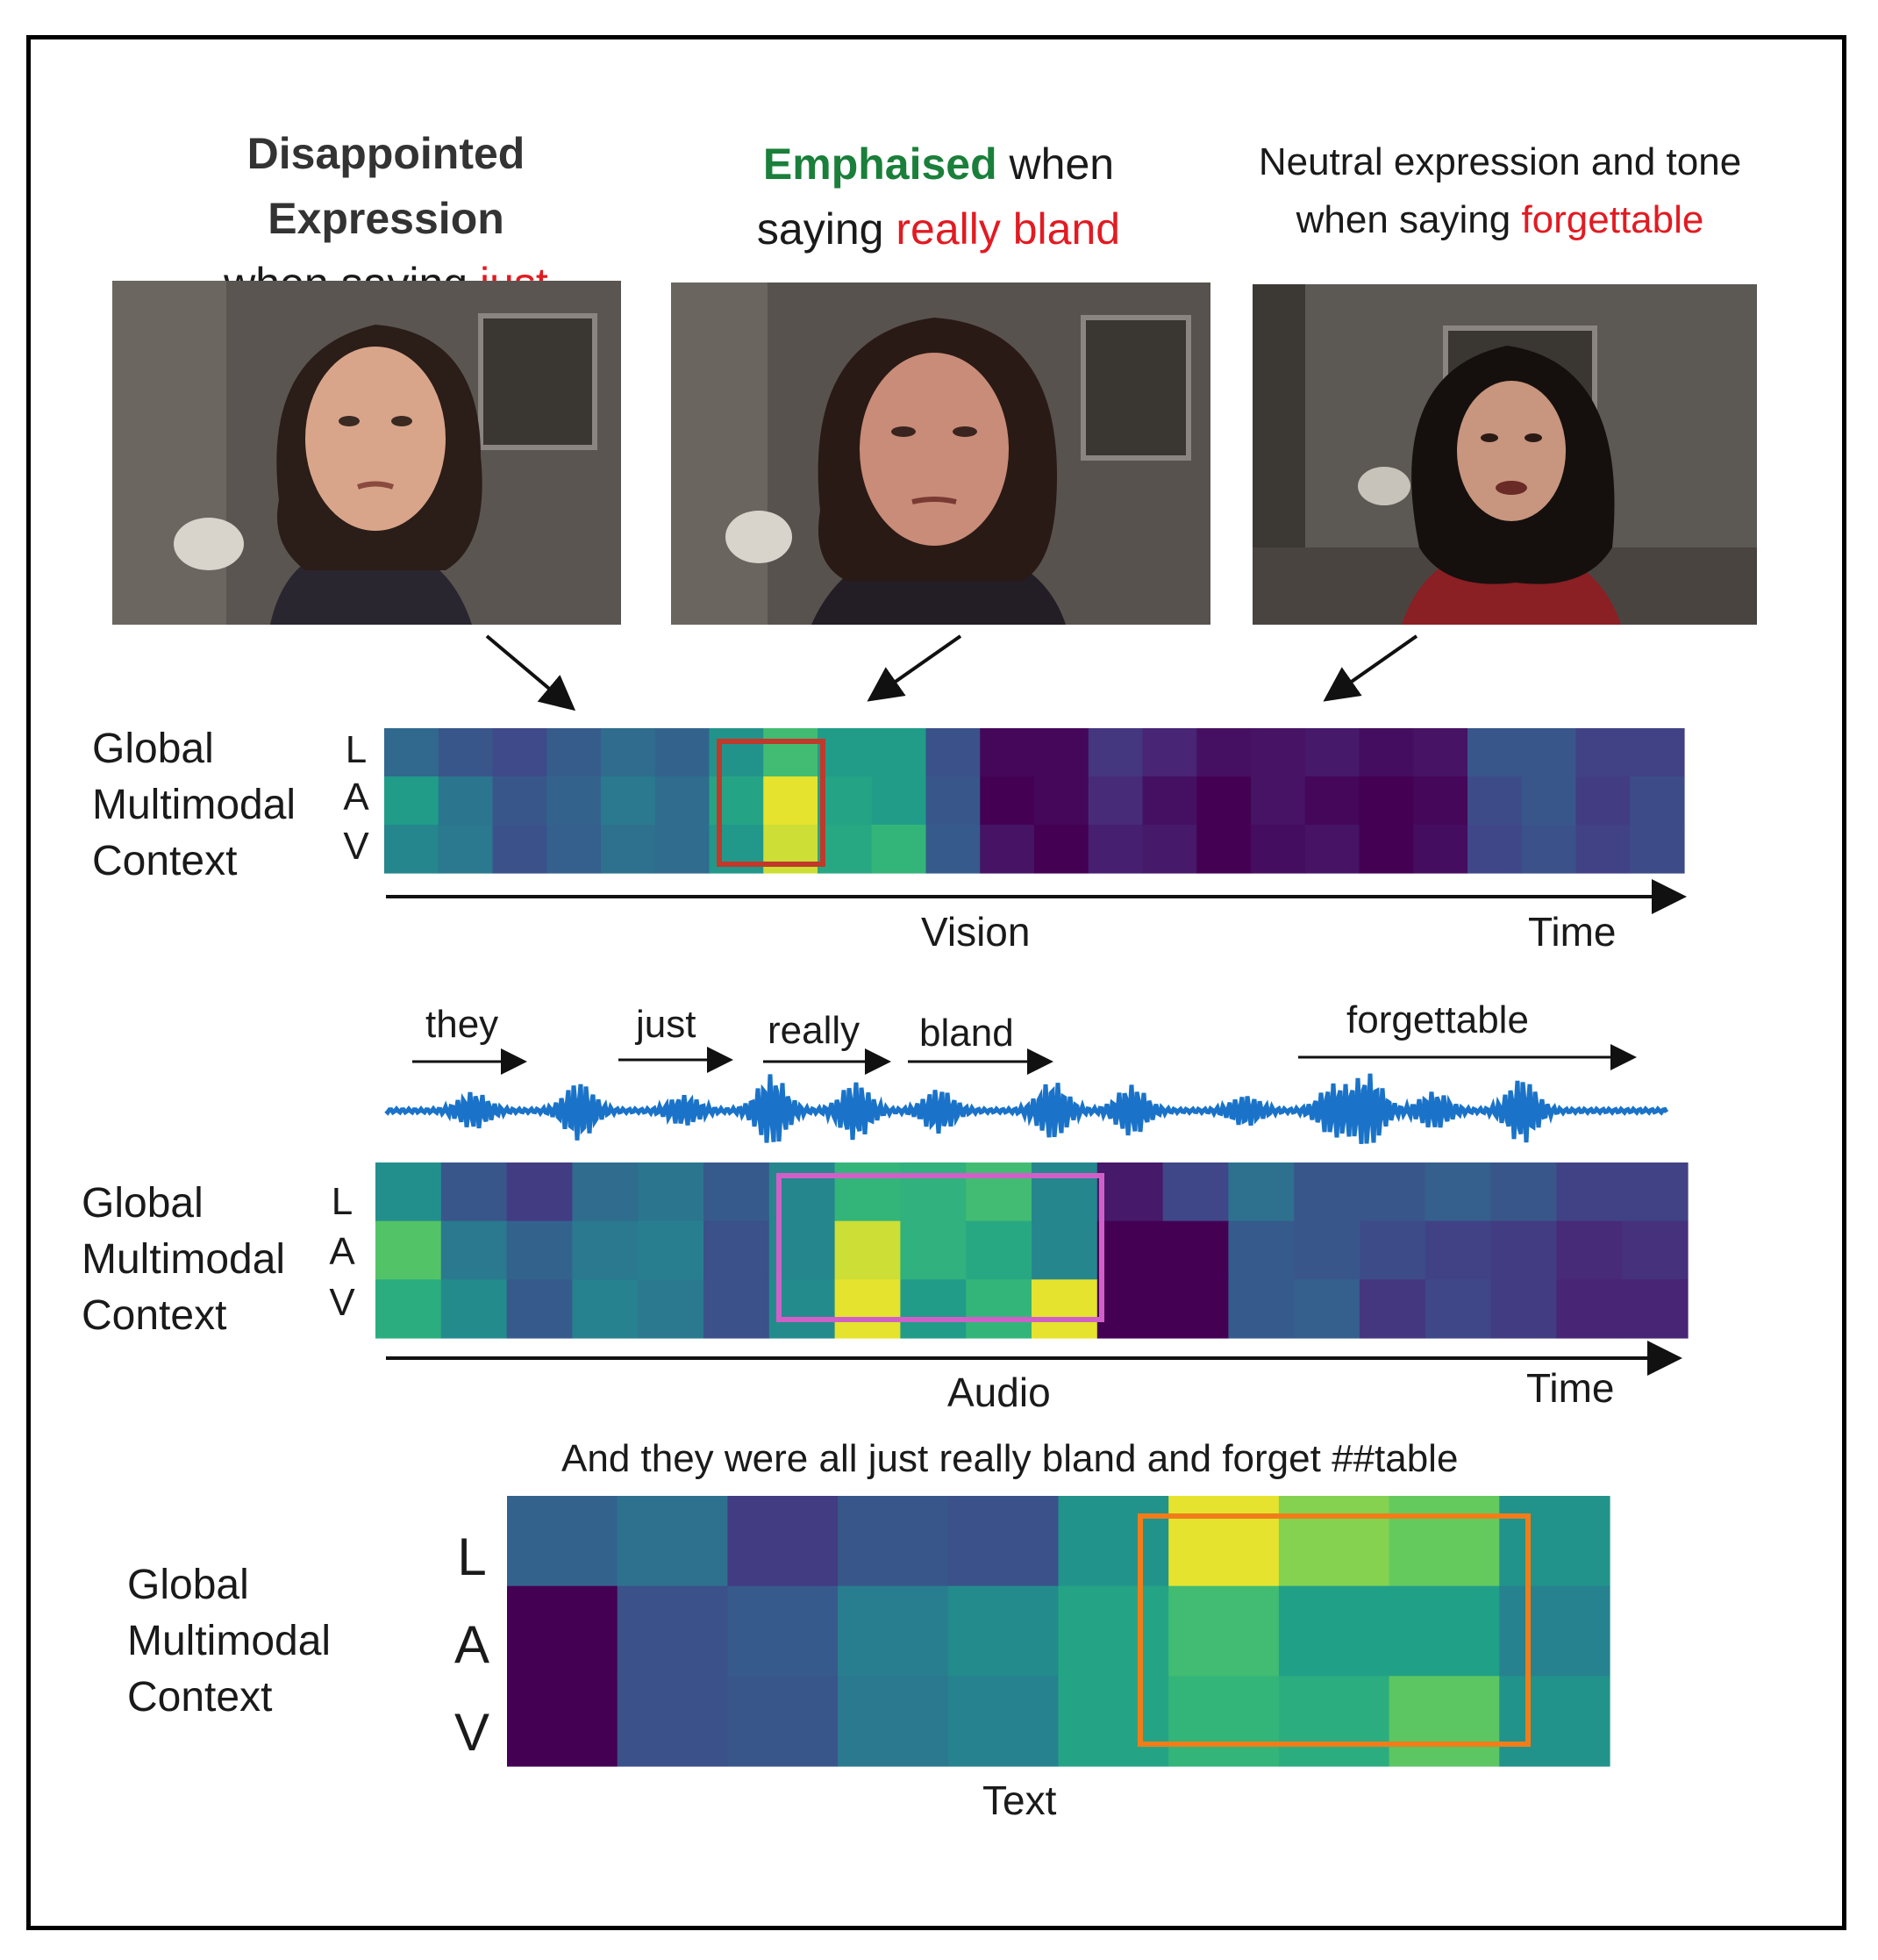 The width and height of the screenshot is (1878, 1960). What do you see at coordinates (562, 1541) in the screenshot?
I see `text-cell-r0-c0` at bounding box center [562, 1541].